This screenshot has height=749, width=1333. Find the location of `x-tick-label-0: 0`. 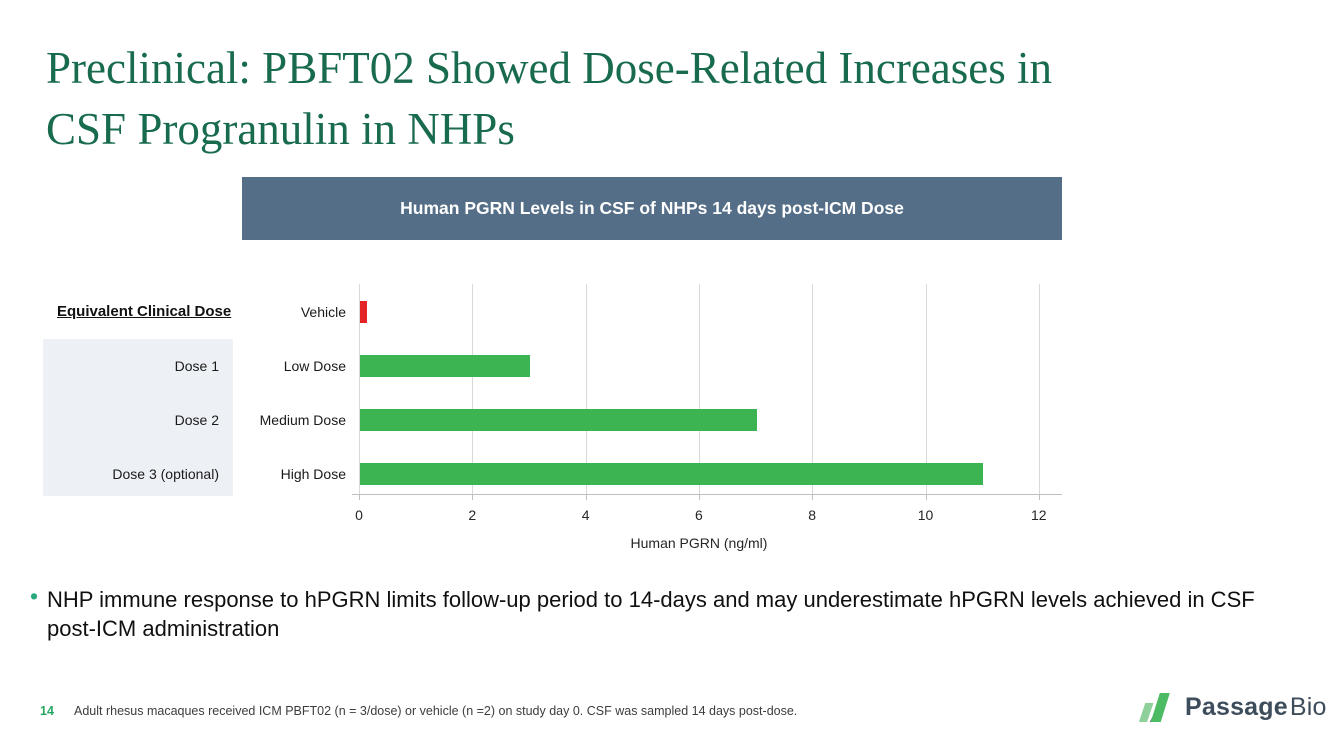

x-tick-label-0: 0 is located at coordinates (359, 515).